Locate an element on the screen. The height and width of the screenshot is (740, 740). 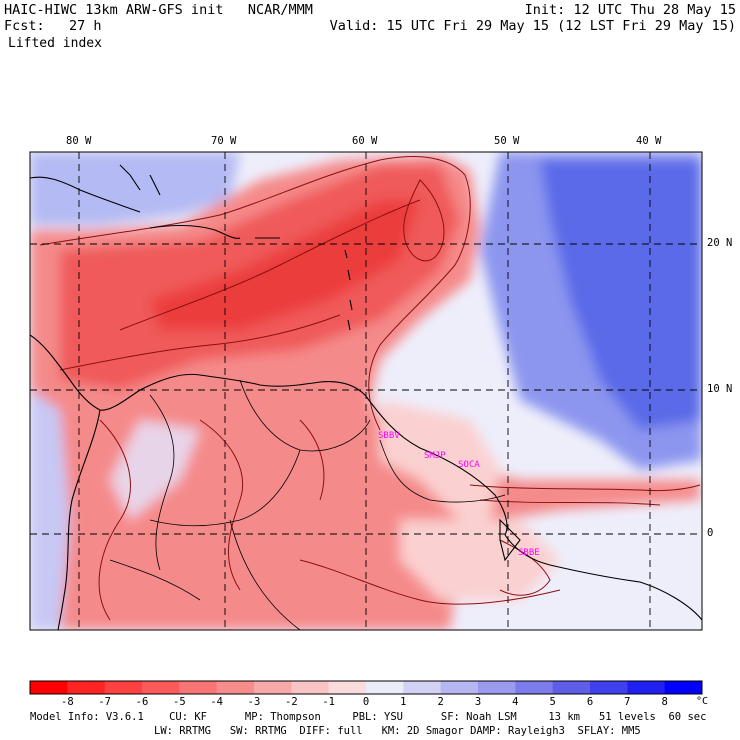
colorbar-tick-label: 5 is located at coordinates (552, 702).